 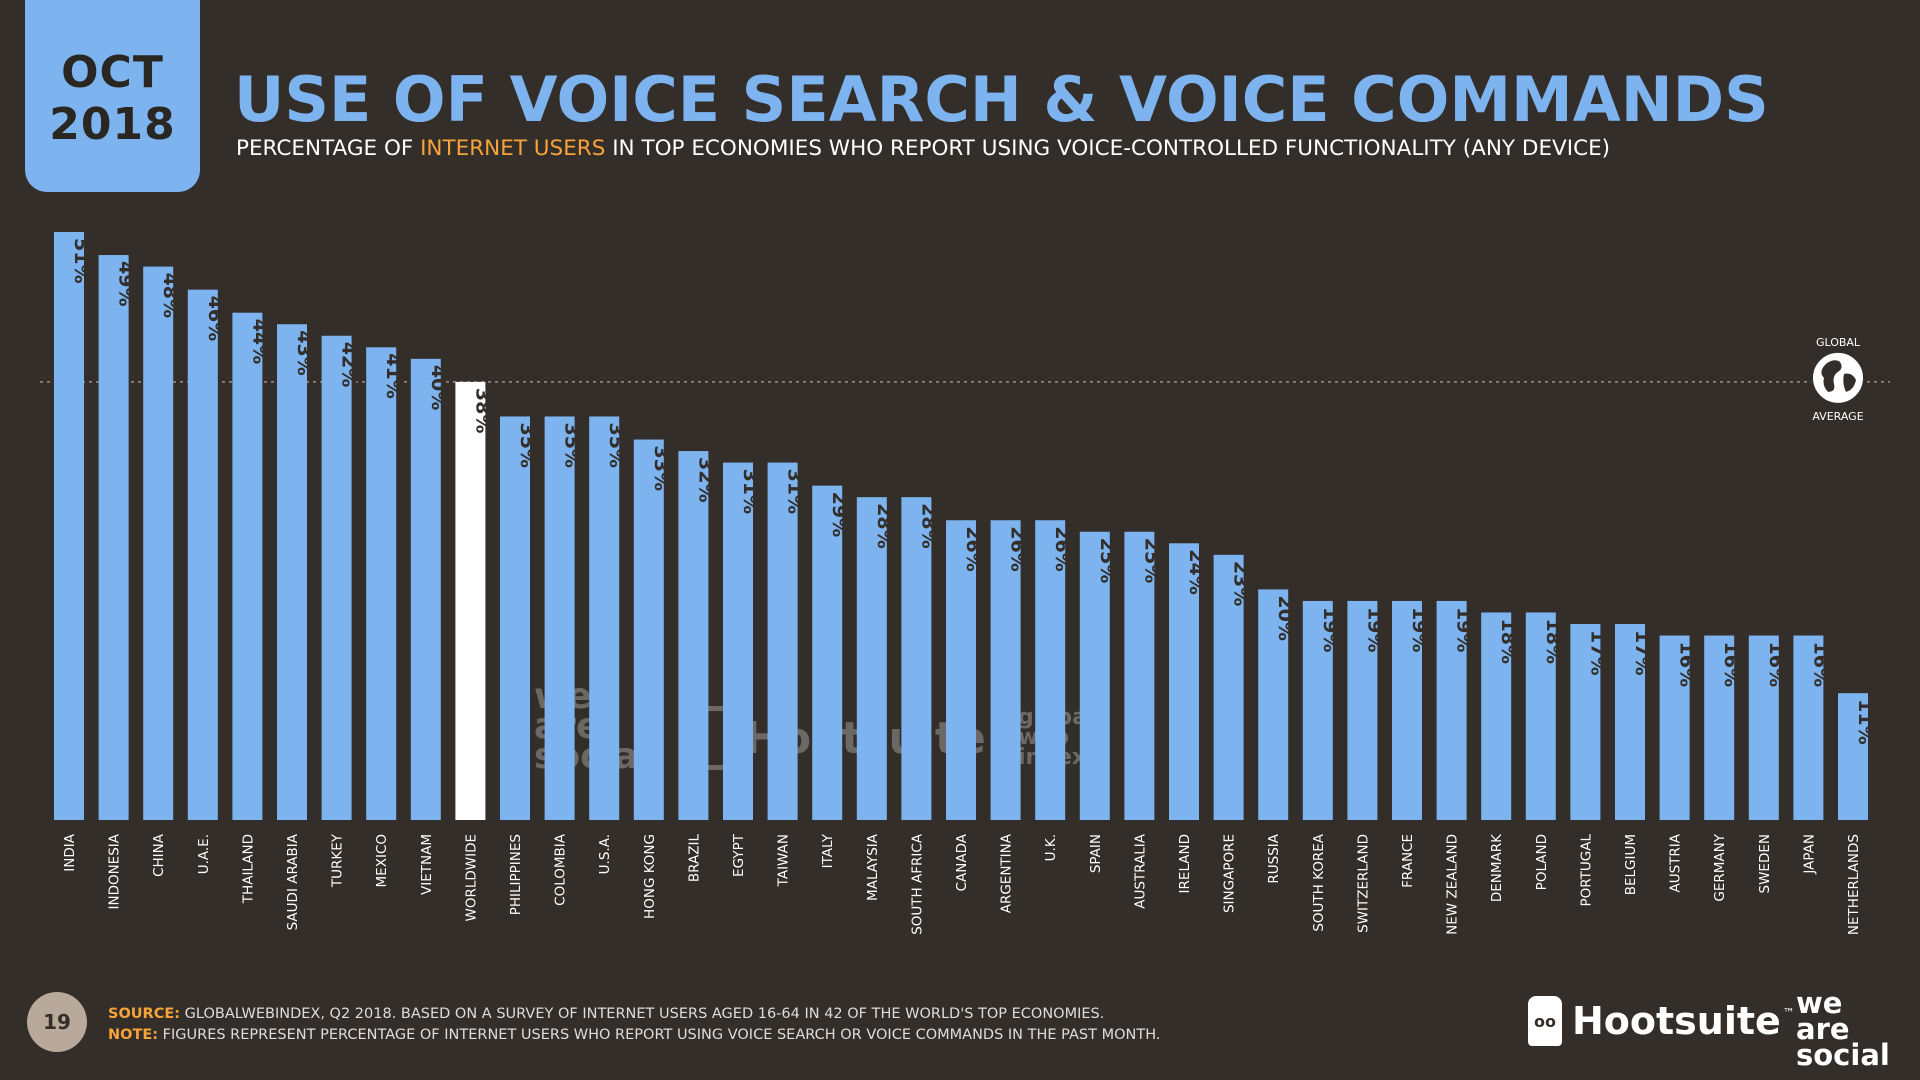 What do you see at coordinates (304, 352) in the screenshot?
I see `bar-value-label: 43%` at bounding box center [304, 352].